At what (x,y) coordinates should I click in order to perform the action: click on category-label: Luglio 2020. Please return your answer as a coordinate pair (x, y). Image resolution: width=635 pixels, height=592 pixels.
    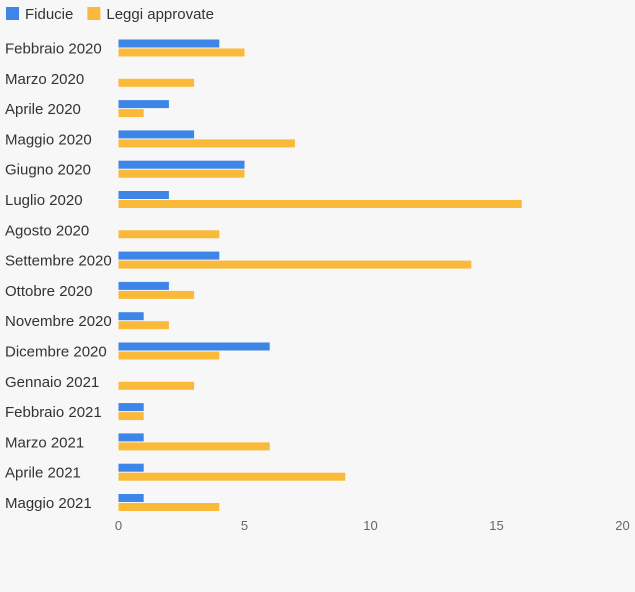
    Looking at the image, I should click on (44, 200).